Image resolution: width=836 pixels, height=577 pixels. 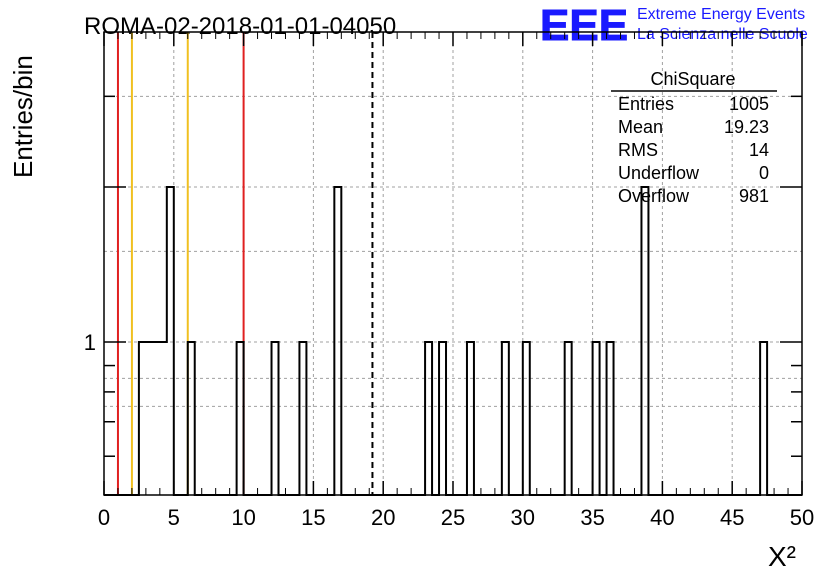 I want to click on logo-line-1: Extreme Energy Events, so click(x=721, y=14).